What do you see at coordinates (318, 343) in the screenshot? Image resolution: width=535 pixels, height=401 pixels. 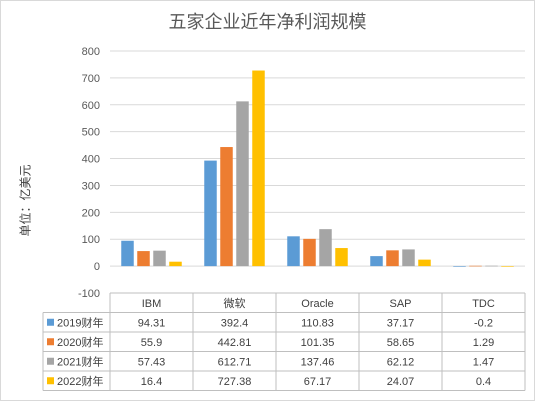 I see `data-label: 101.35` at bounding box center [318, 343].